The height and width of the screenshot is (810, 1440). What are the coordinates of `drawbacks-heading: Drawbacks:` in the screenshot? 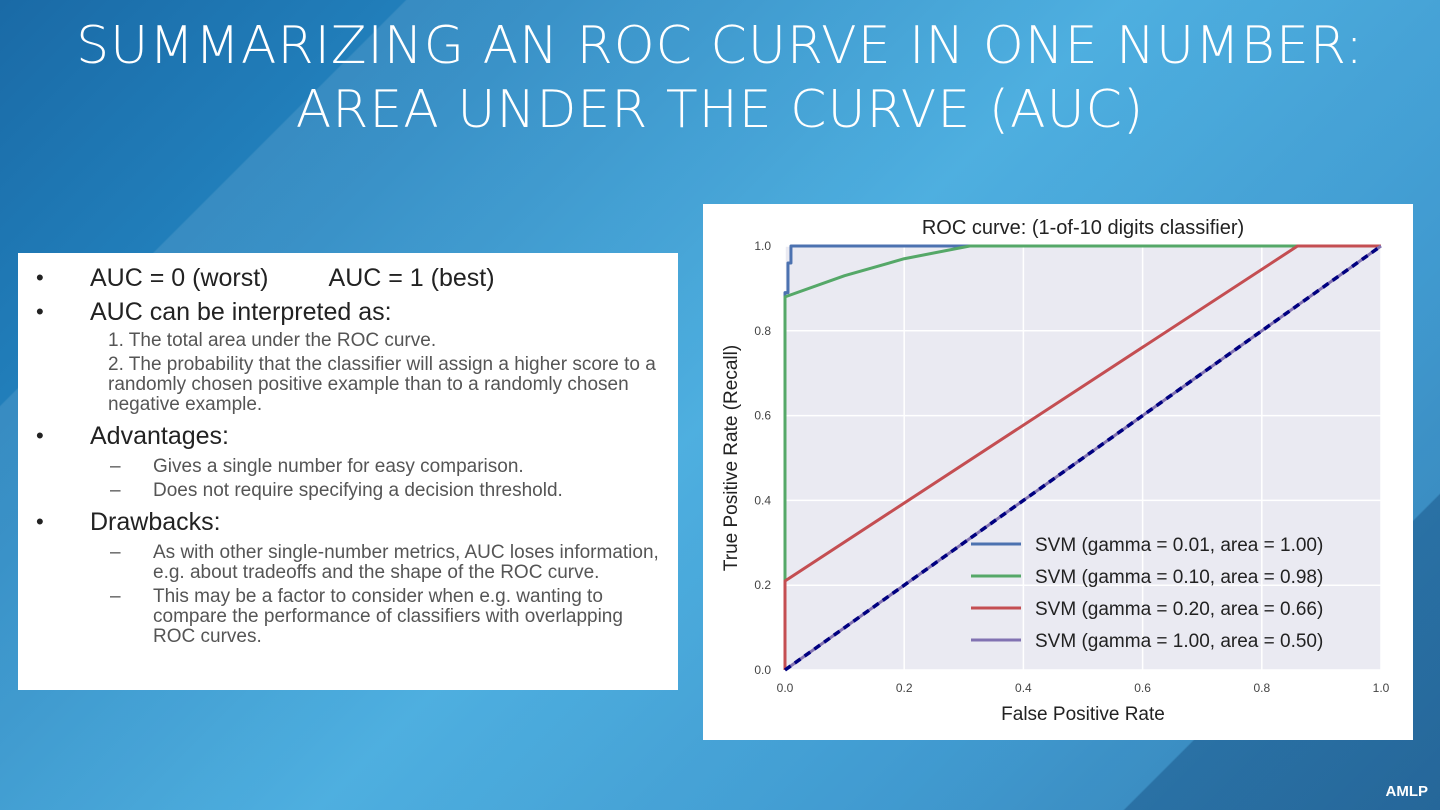 It's located at (155, 522).